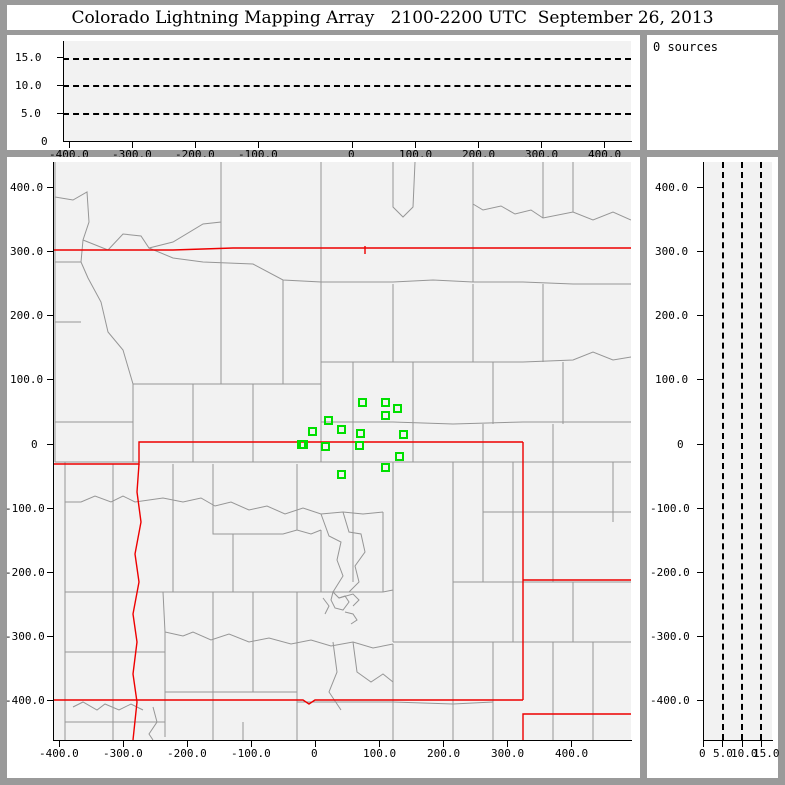 The height and width of the screenshot is (785, 785). I want to click on alt-ylabel-15: 15.0, so click(28, 57).